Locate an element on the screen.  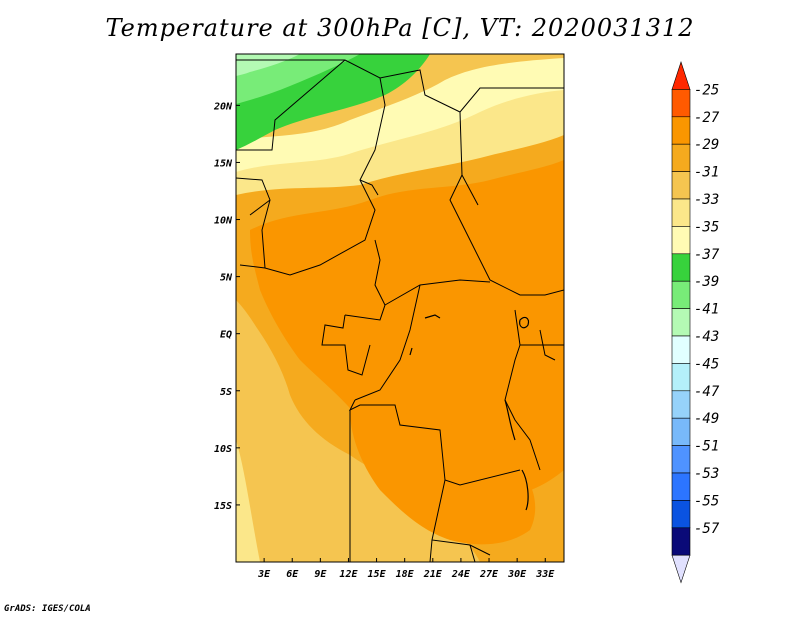
lon-label: 12E is located at coordinates (348, 574).